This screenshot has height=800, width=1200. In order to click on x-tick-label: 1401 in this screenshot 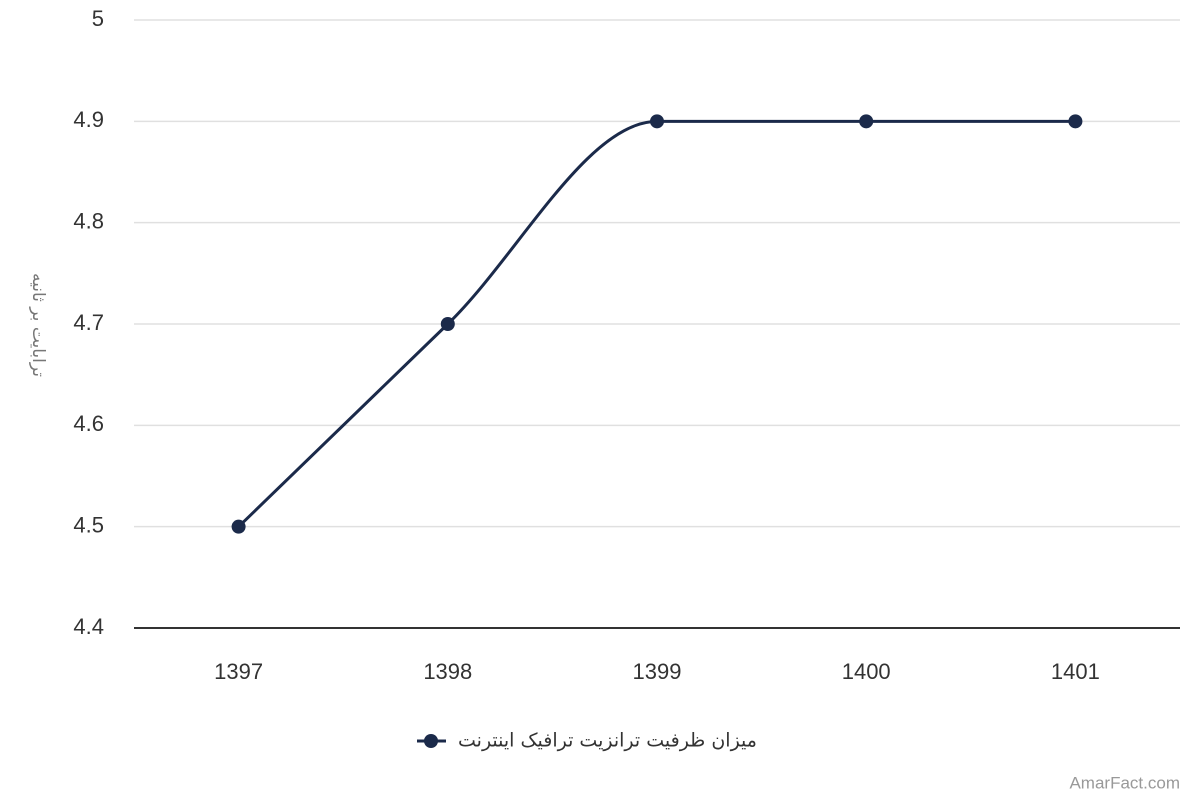, I will do `click(1075, 671)`.